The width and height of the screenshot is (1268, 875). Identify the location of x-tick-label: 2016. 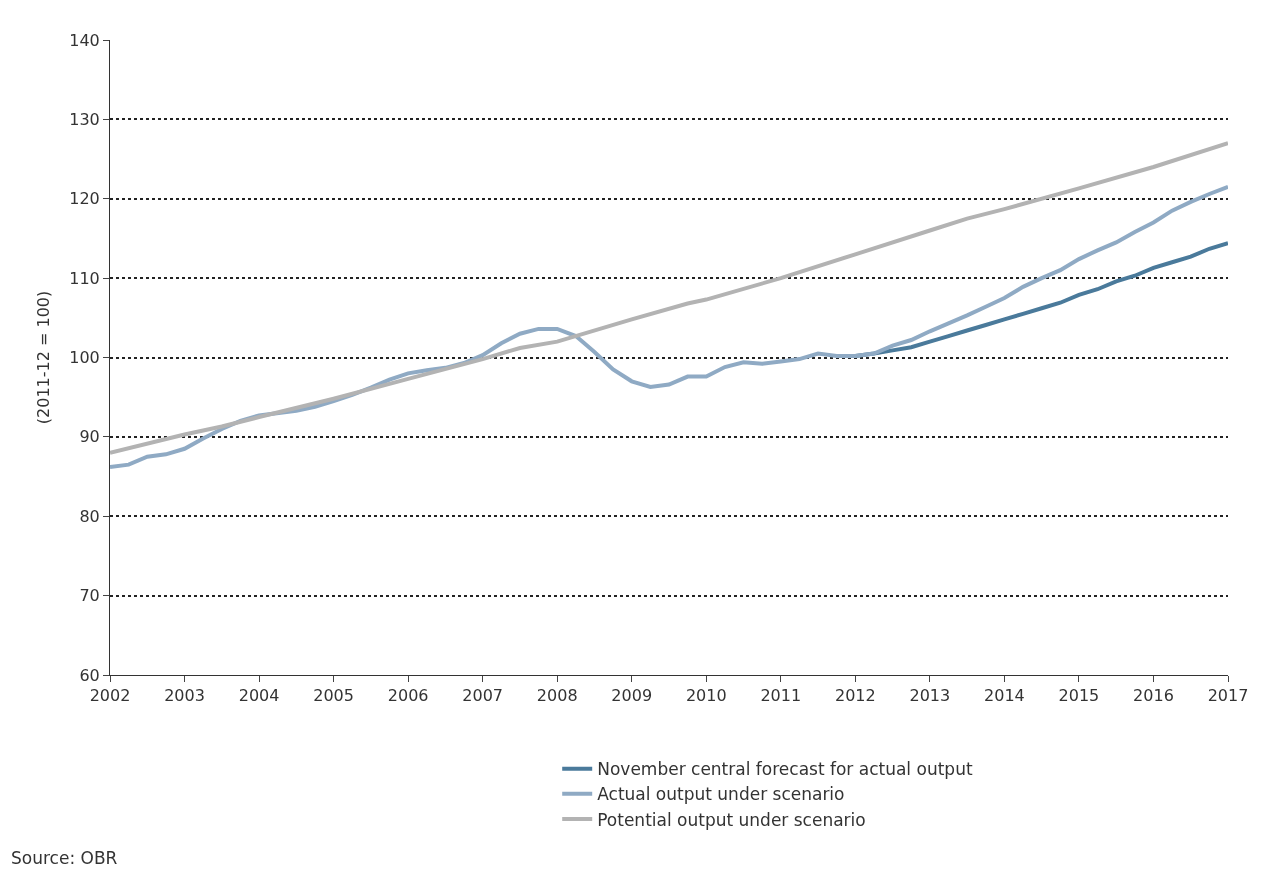
(1153, 696).